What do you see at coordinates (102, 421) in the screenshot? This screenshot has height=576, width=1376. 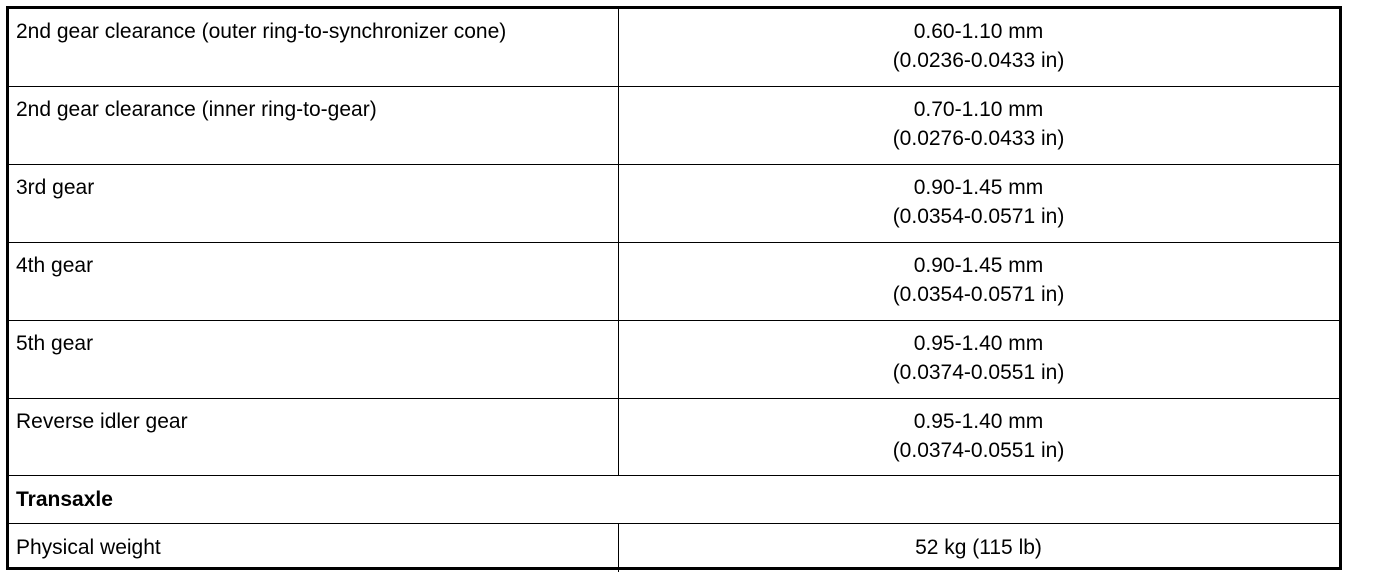 I see `row-label: Reverse idler gear` at bounding box center [102, 421].